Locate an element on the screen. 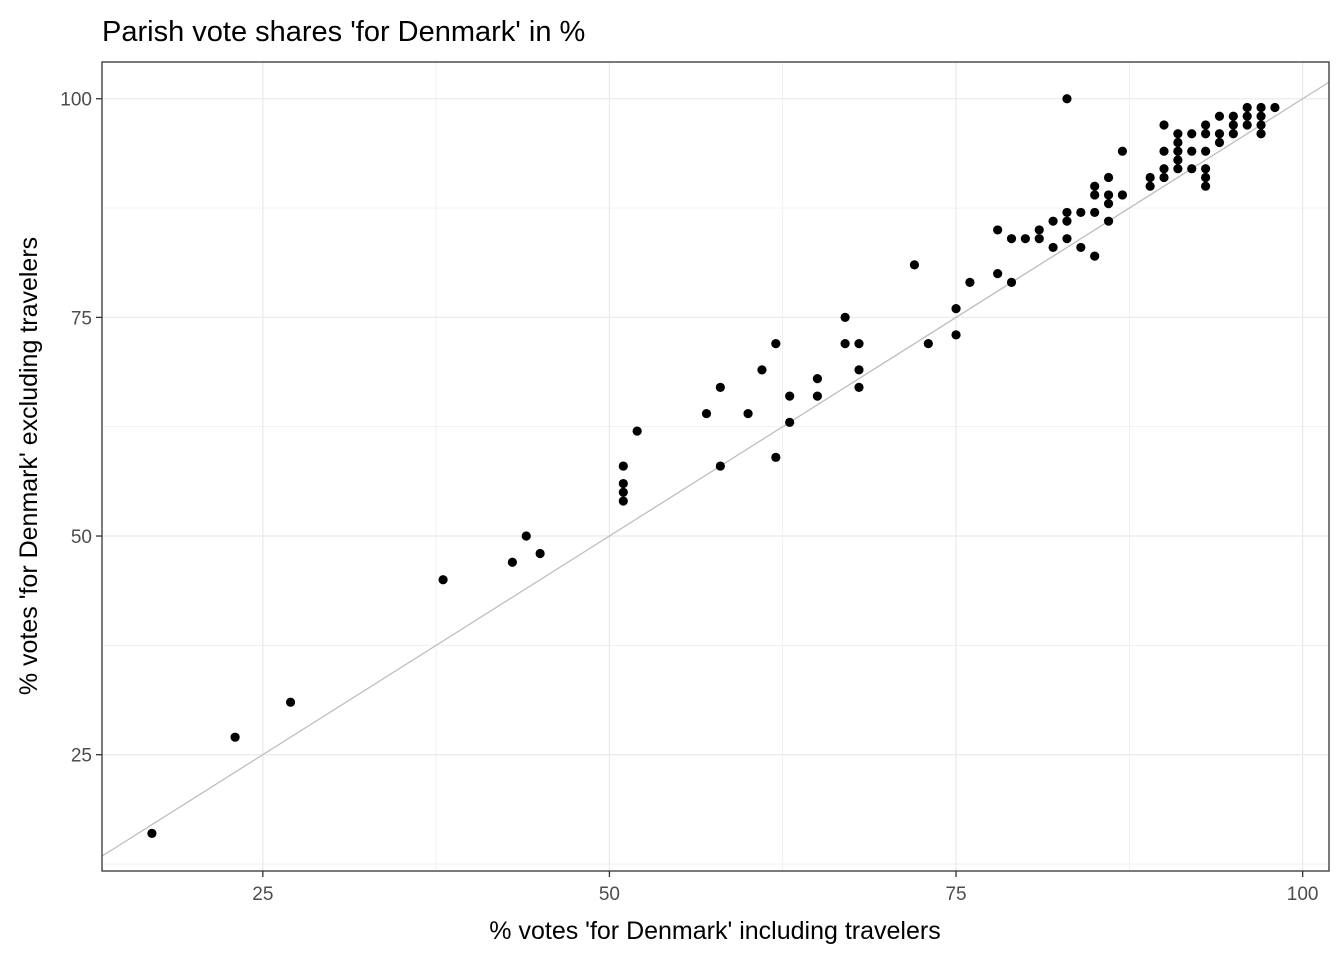 The height and width of the screenshot is (960, 1344). x-tick-label: 100 is located at coordinates (1303, 894).